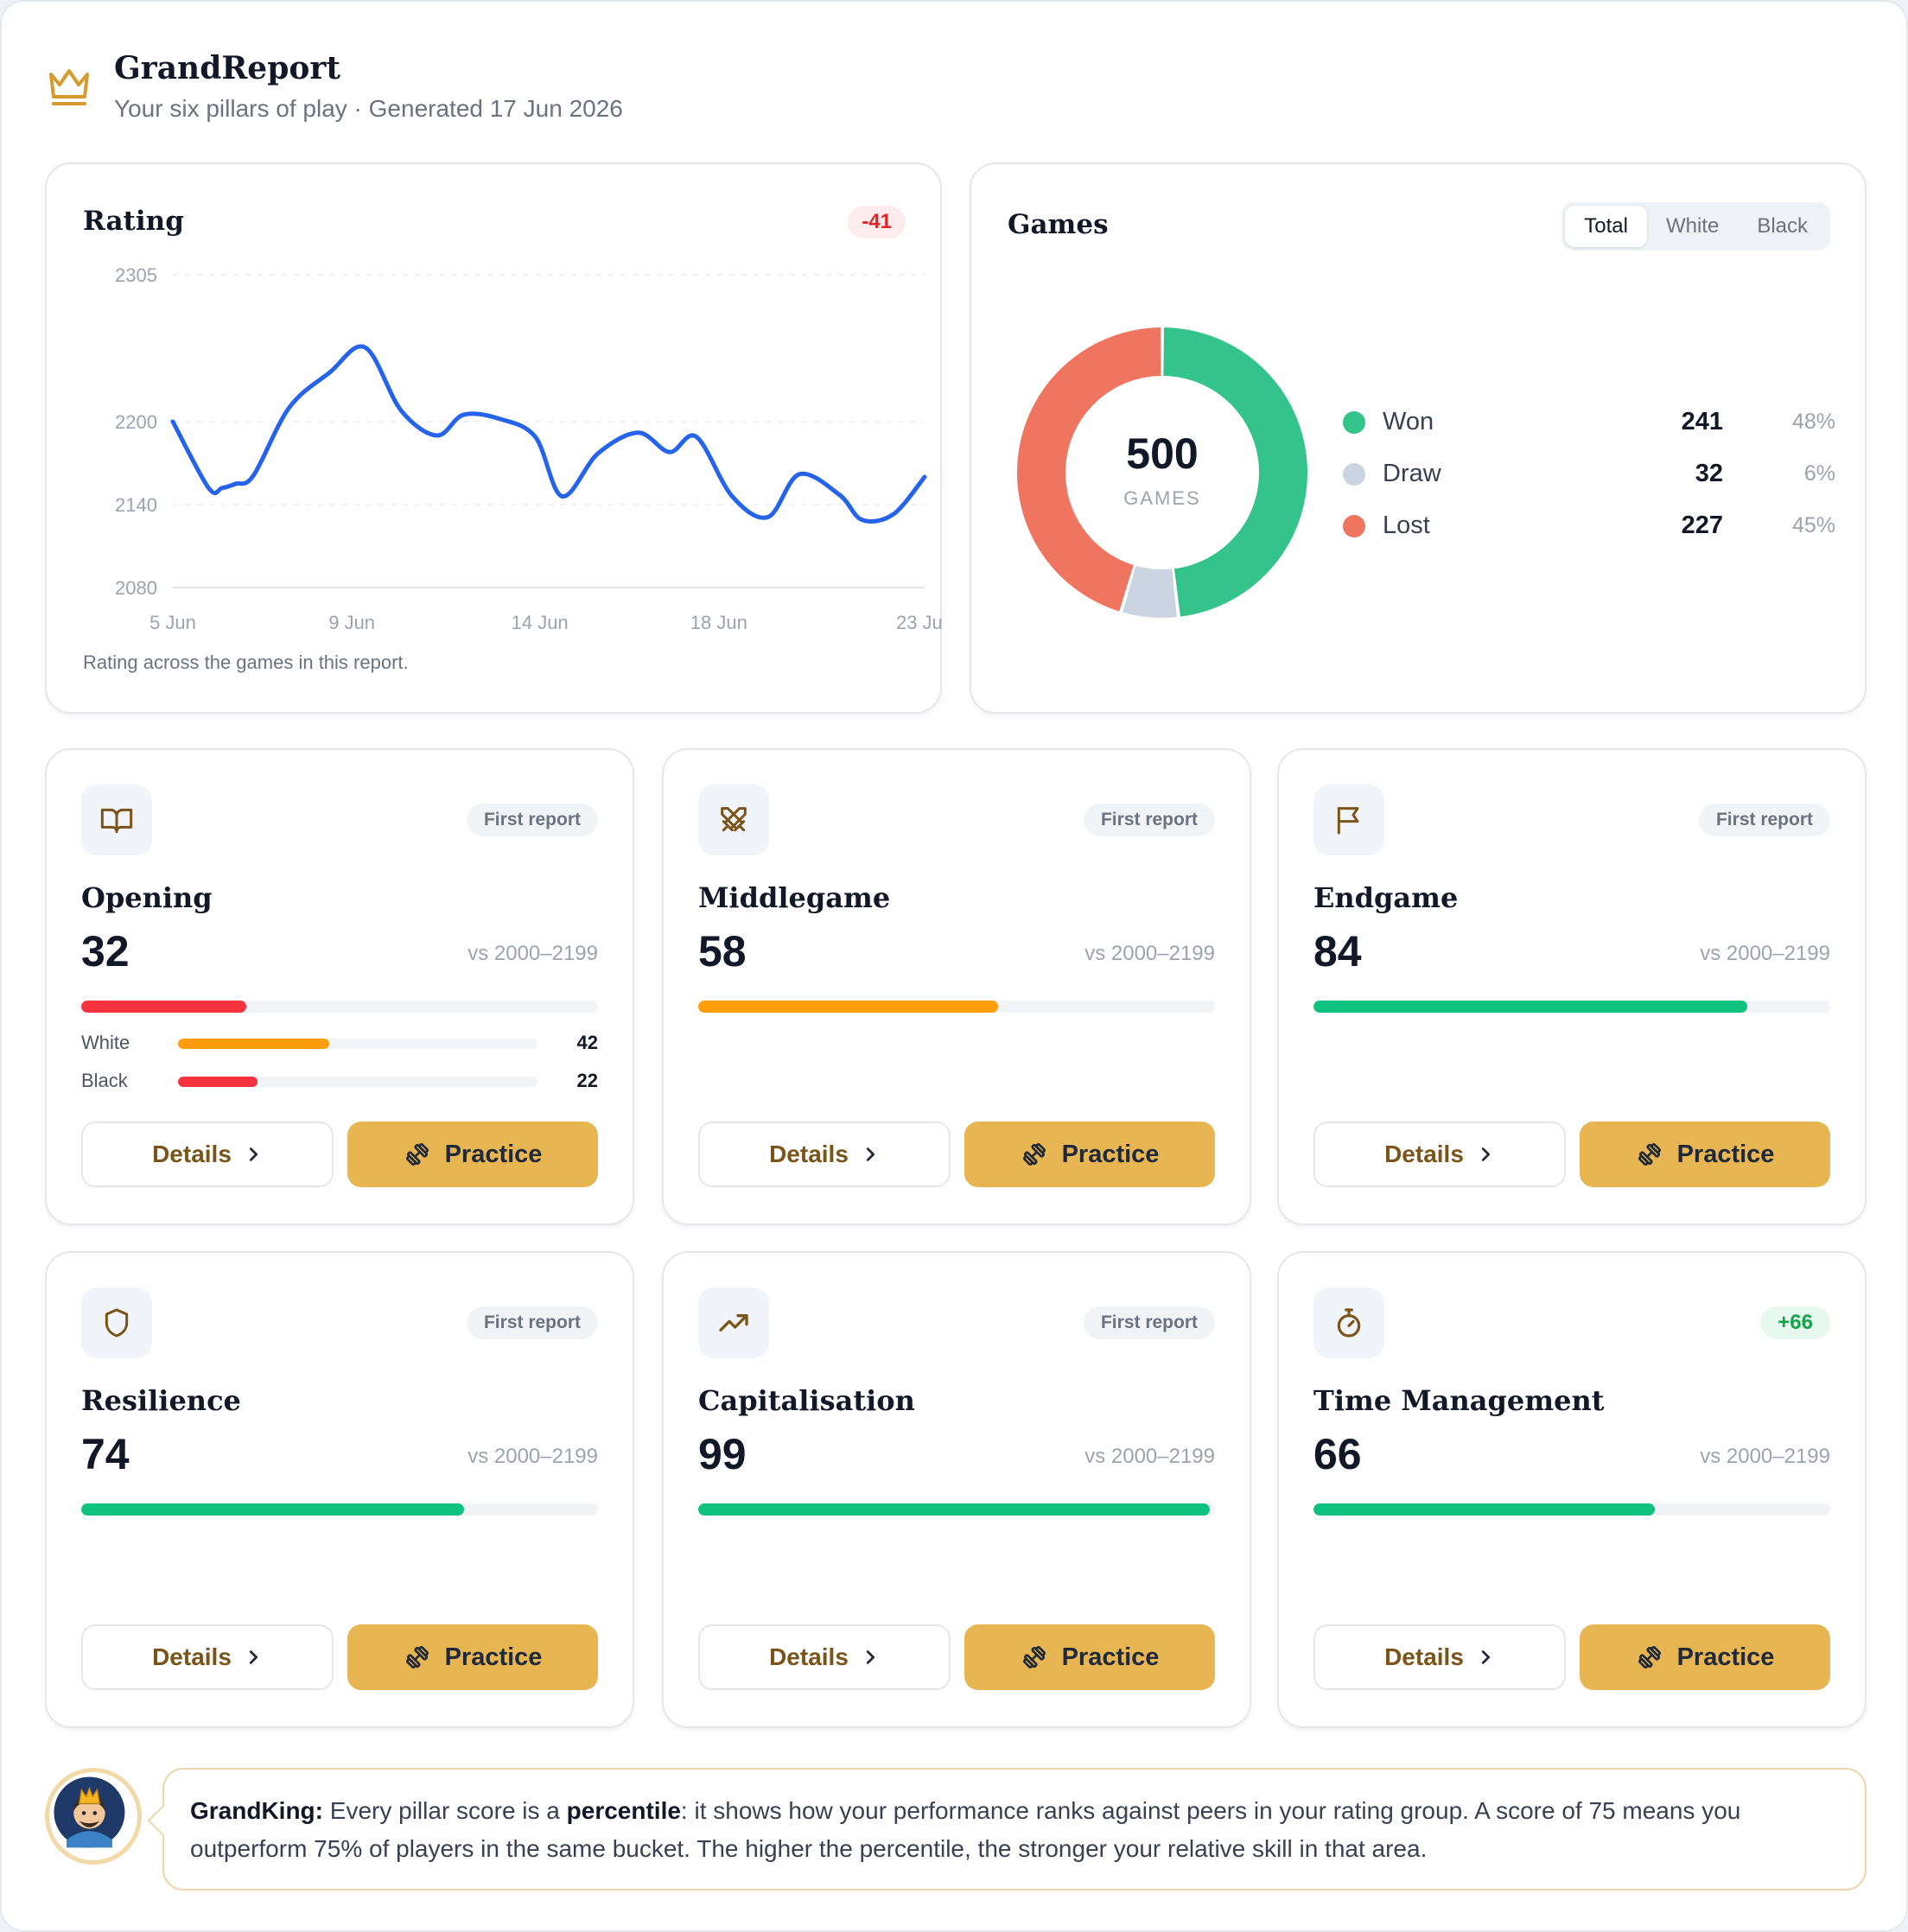  Describe the element at coordinates (218, 1082) in the screenshot. I see `sub-score-fill` at that location.